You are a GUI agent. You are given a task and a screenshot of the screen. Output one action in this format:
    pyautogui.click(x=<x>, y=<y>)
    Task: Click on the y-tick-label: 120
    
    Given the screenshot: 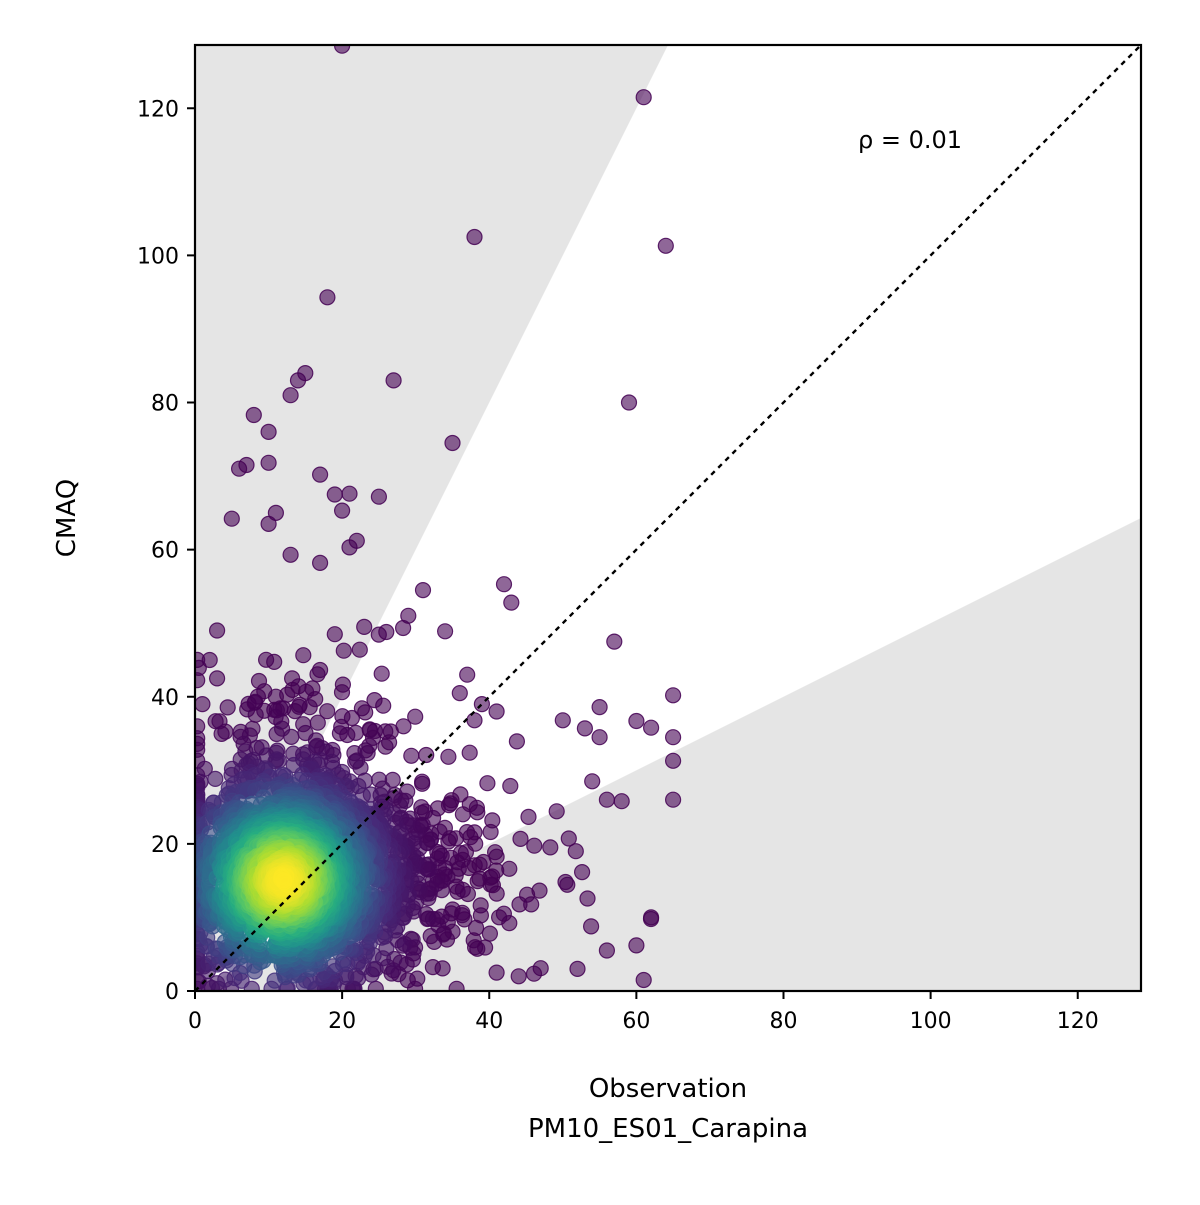 What is the action you would take?
    pyautogui.click(x=158, y=109)
    